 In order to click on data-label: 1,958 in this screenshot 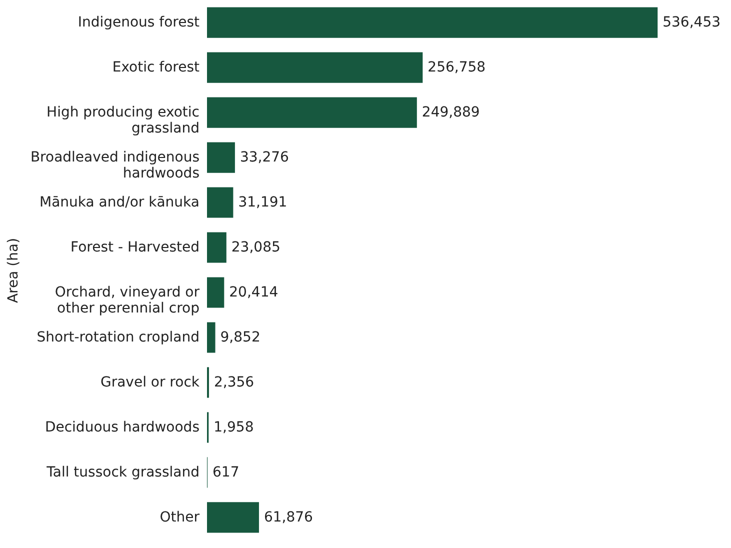, I will do `click(234, 427)`.